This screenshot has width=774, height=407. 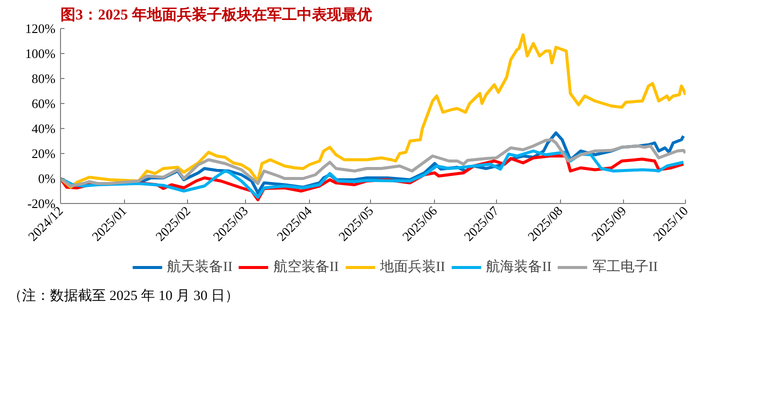 What do you see at coordinates (40, 28) in the screenshot?
I see `y-tick-label: 120%` at bounding box center [40, 28].